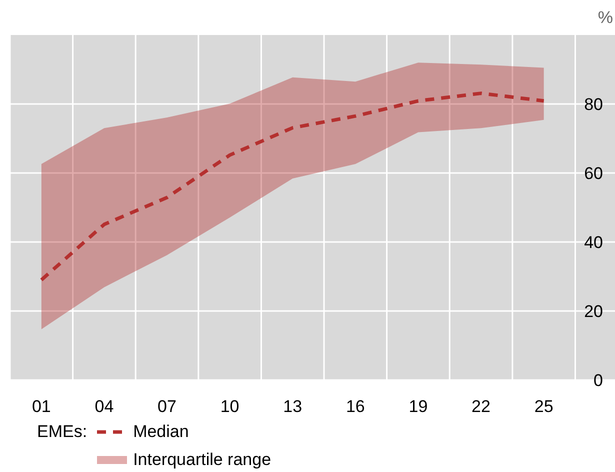 The image size is (615, 472). Describe the element at coordinates (593, 104) in the screenshot. I see `y-tick-label: 80` at that location.